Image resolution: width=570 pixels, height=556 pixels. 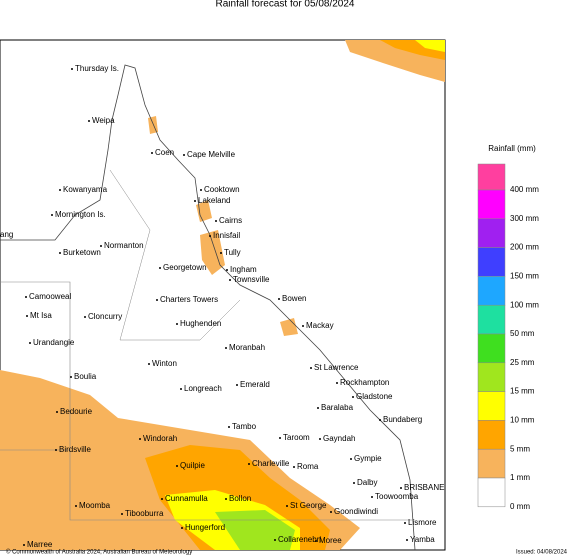 I want to click on legend-label: 300 mm, so click(x=524, y=218).